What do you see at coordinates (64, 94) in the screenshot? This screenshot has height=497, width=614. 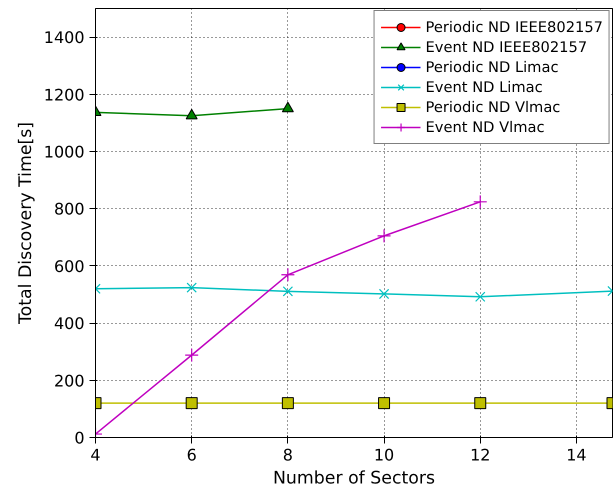 I see `y-tick-label: 1200` at bounding box center [64, 94].